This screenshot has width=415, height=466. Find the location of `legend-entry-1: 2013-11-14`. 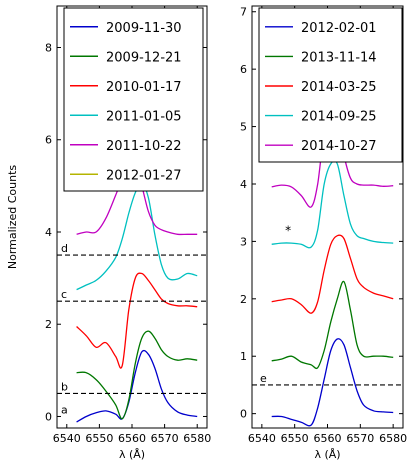

legend-entry-1: 2013-11-14 is located at coordinates (339, 57).